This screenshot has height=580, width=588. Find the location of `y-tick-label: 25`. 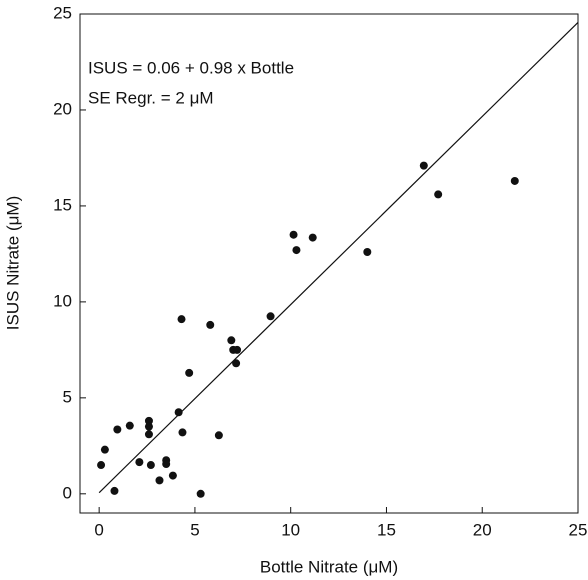

y-tick-label: 25 is located at coordinates (62, 12).